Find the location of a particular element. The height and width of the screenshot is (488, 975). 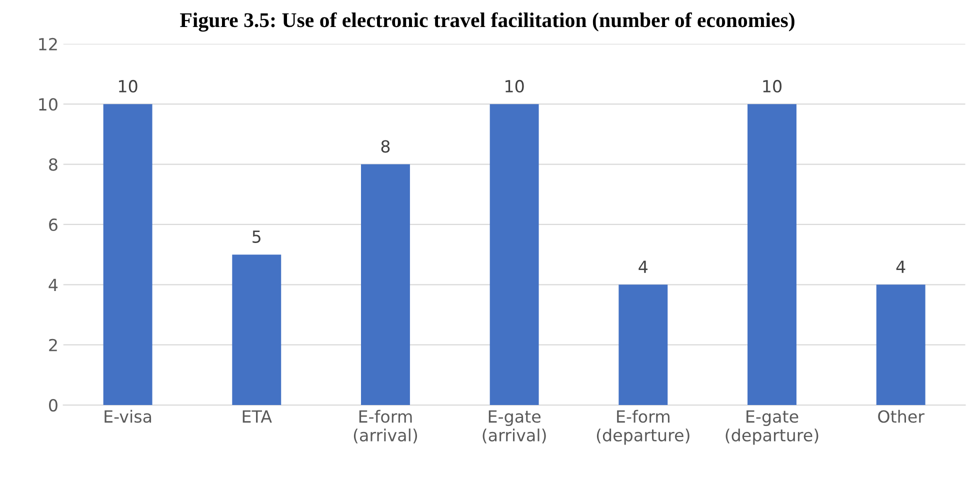

y-tick-label: 12 is located at coordinates (48, 44).